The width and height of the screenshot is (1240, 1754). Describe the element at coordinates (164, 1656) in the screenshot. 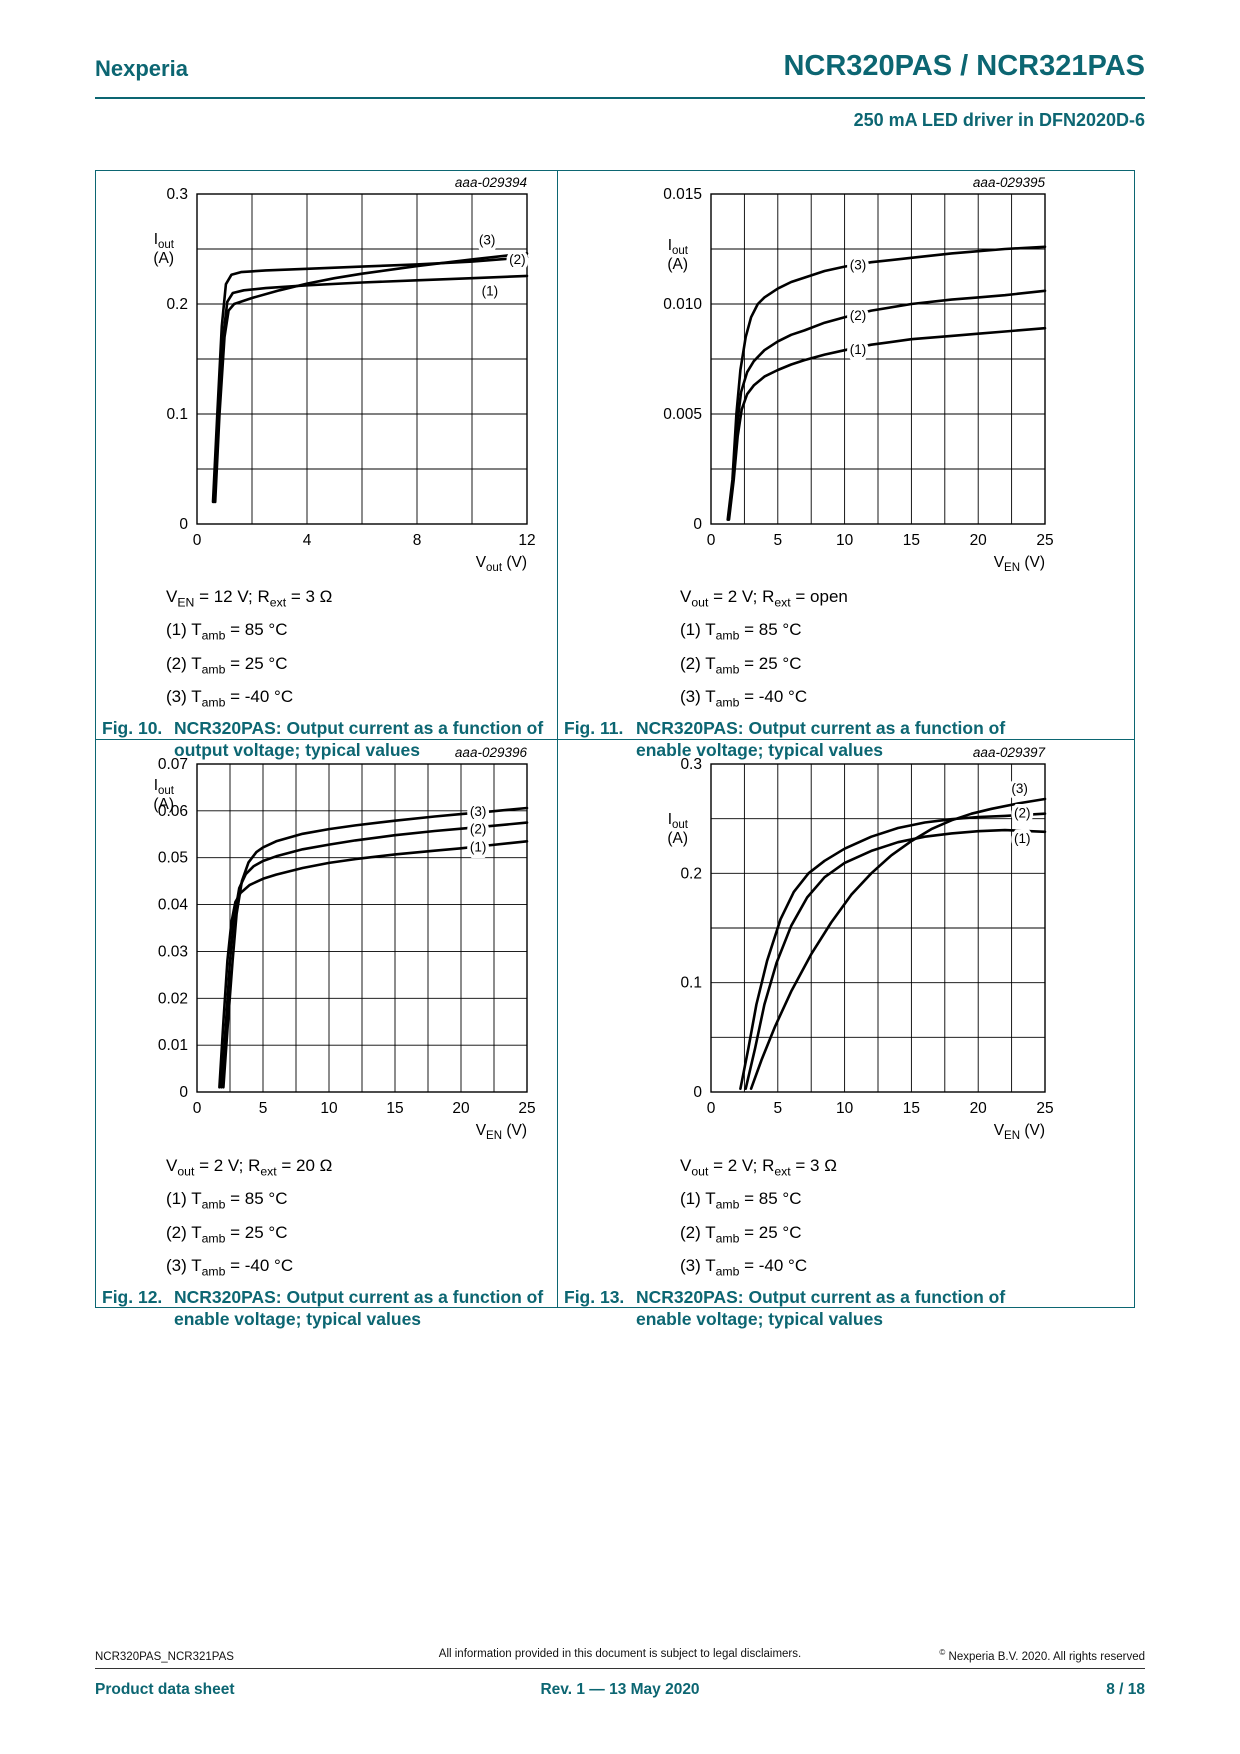

I see `footer-doc-id: NCR320PAS_NCR321PAS` at that location.